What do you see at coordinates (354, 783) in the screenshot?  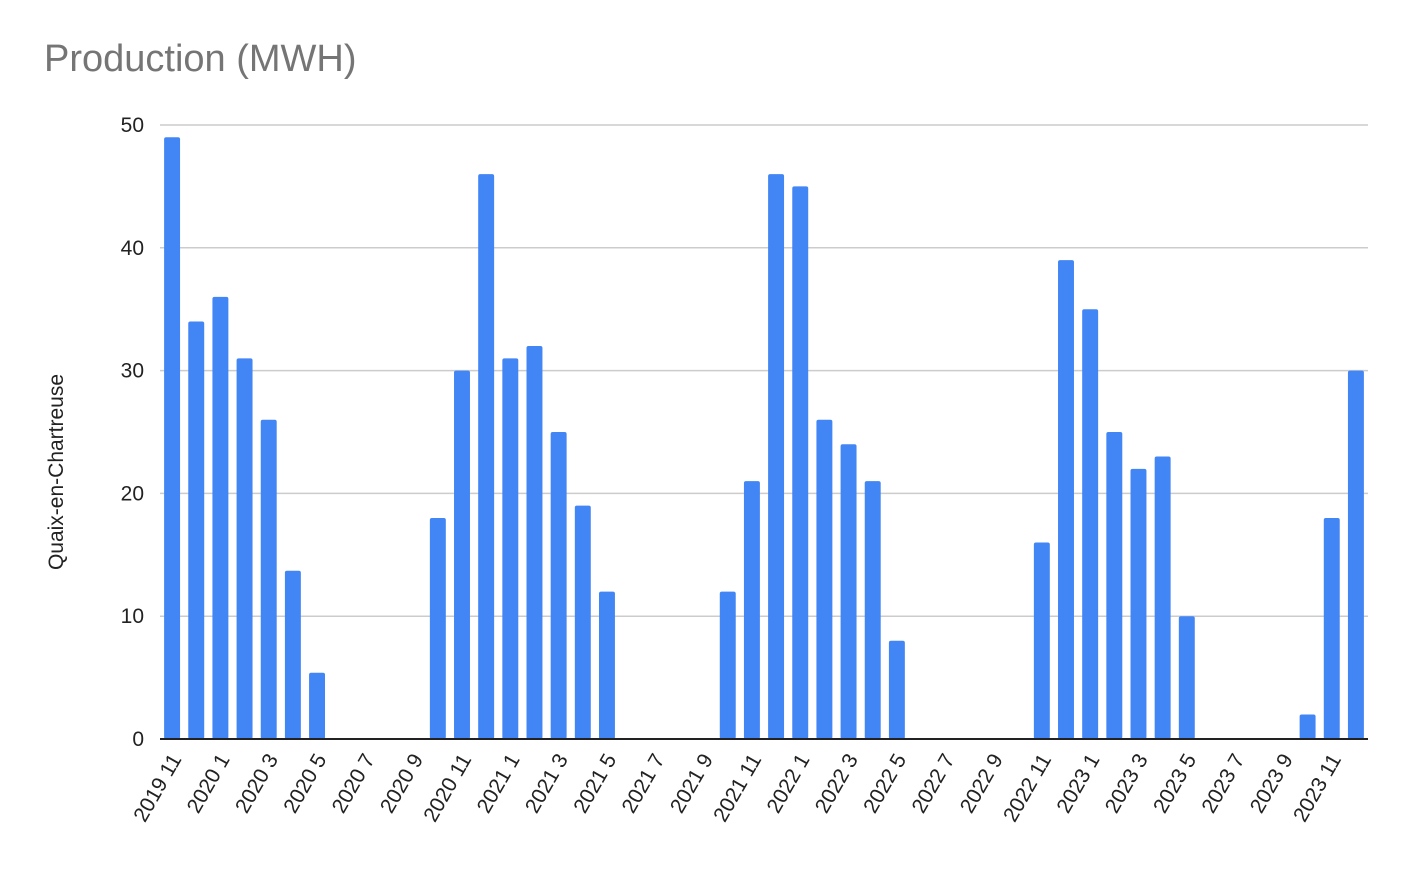 I see `x-tick-label: 2020 7` at bounding box center [354, 783].